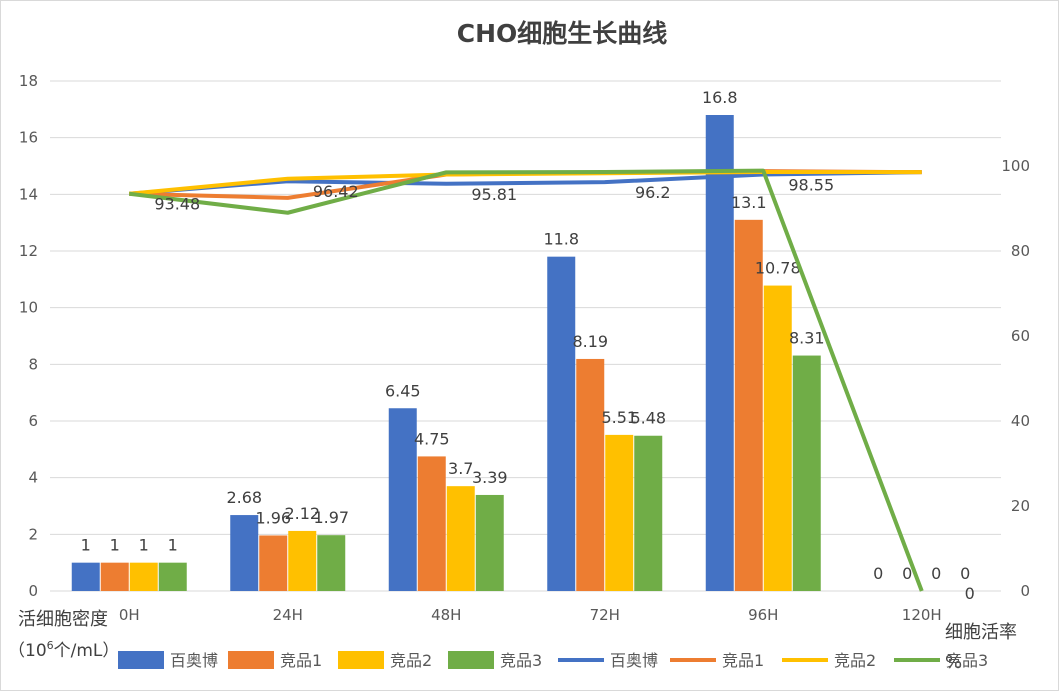  Describe the element at coordinates (605, 615) in the screenshot. I see `x-tick-label: 72H` at that location.